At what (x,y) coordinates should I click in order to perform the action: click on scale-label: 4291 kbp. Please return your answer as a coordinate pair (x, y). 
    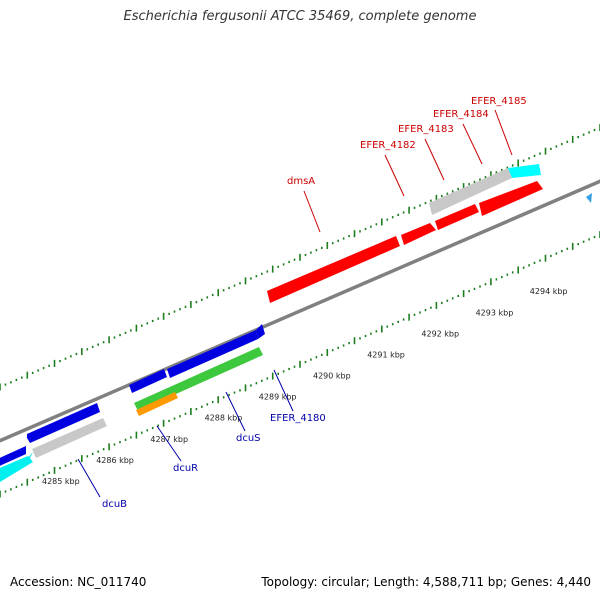
    Looking at the image, I should click on (386, 355).